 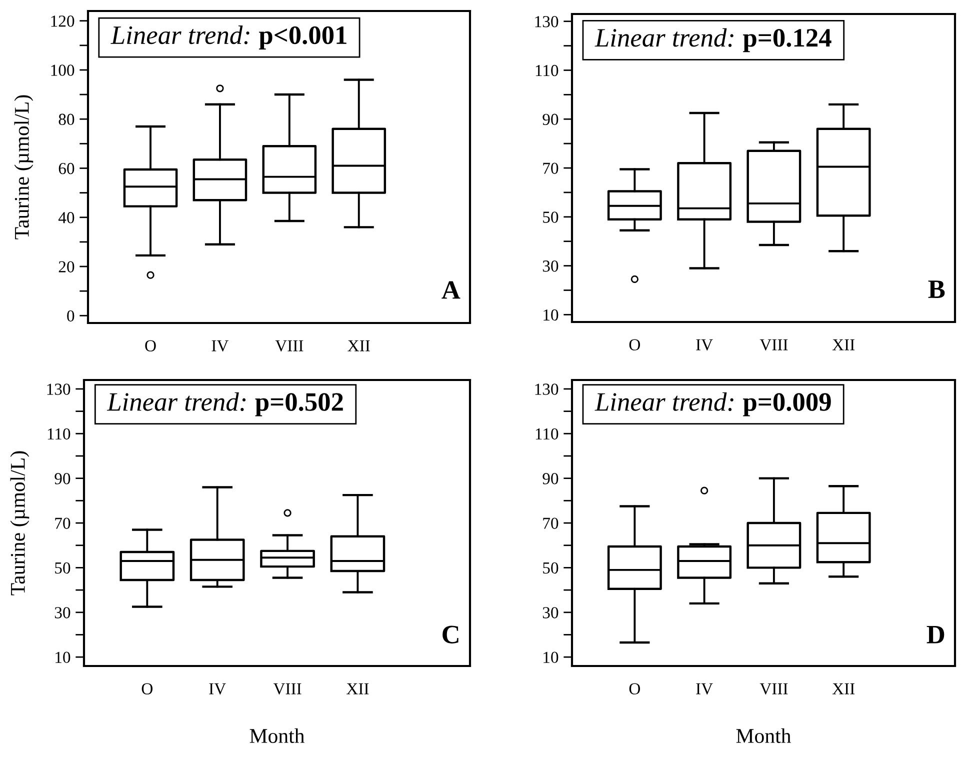 I want to click on y-tick-label: 120, so click(x=62, y=21).